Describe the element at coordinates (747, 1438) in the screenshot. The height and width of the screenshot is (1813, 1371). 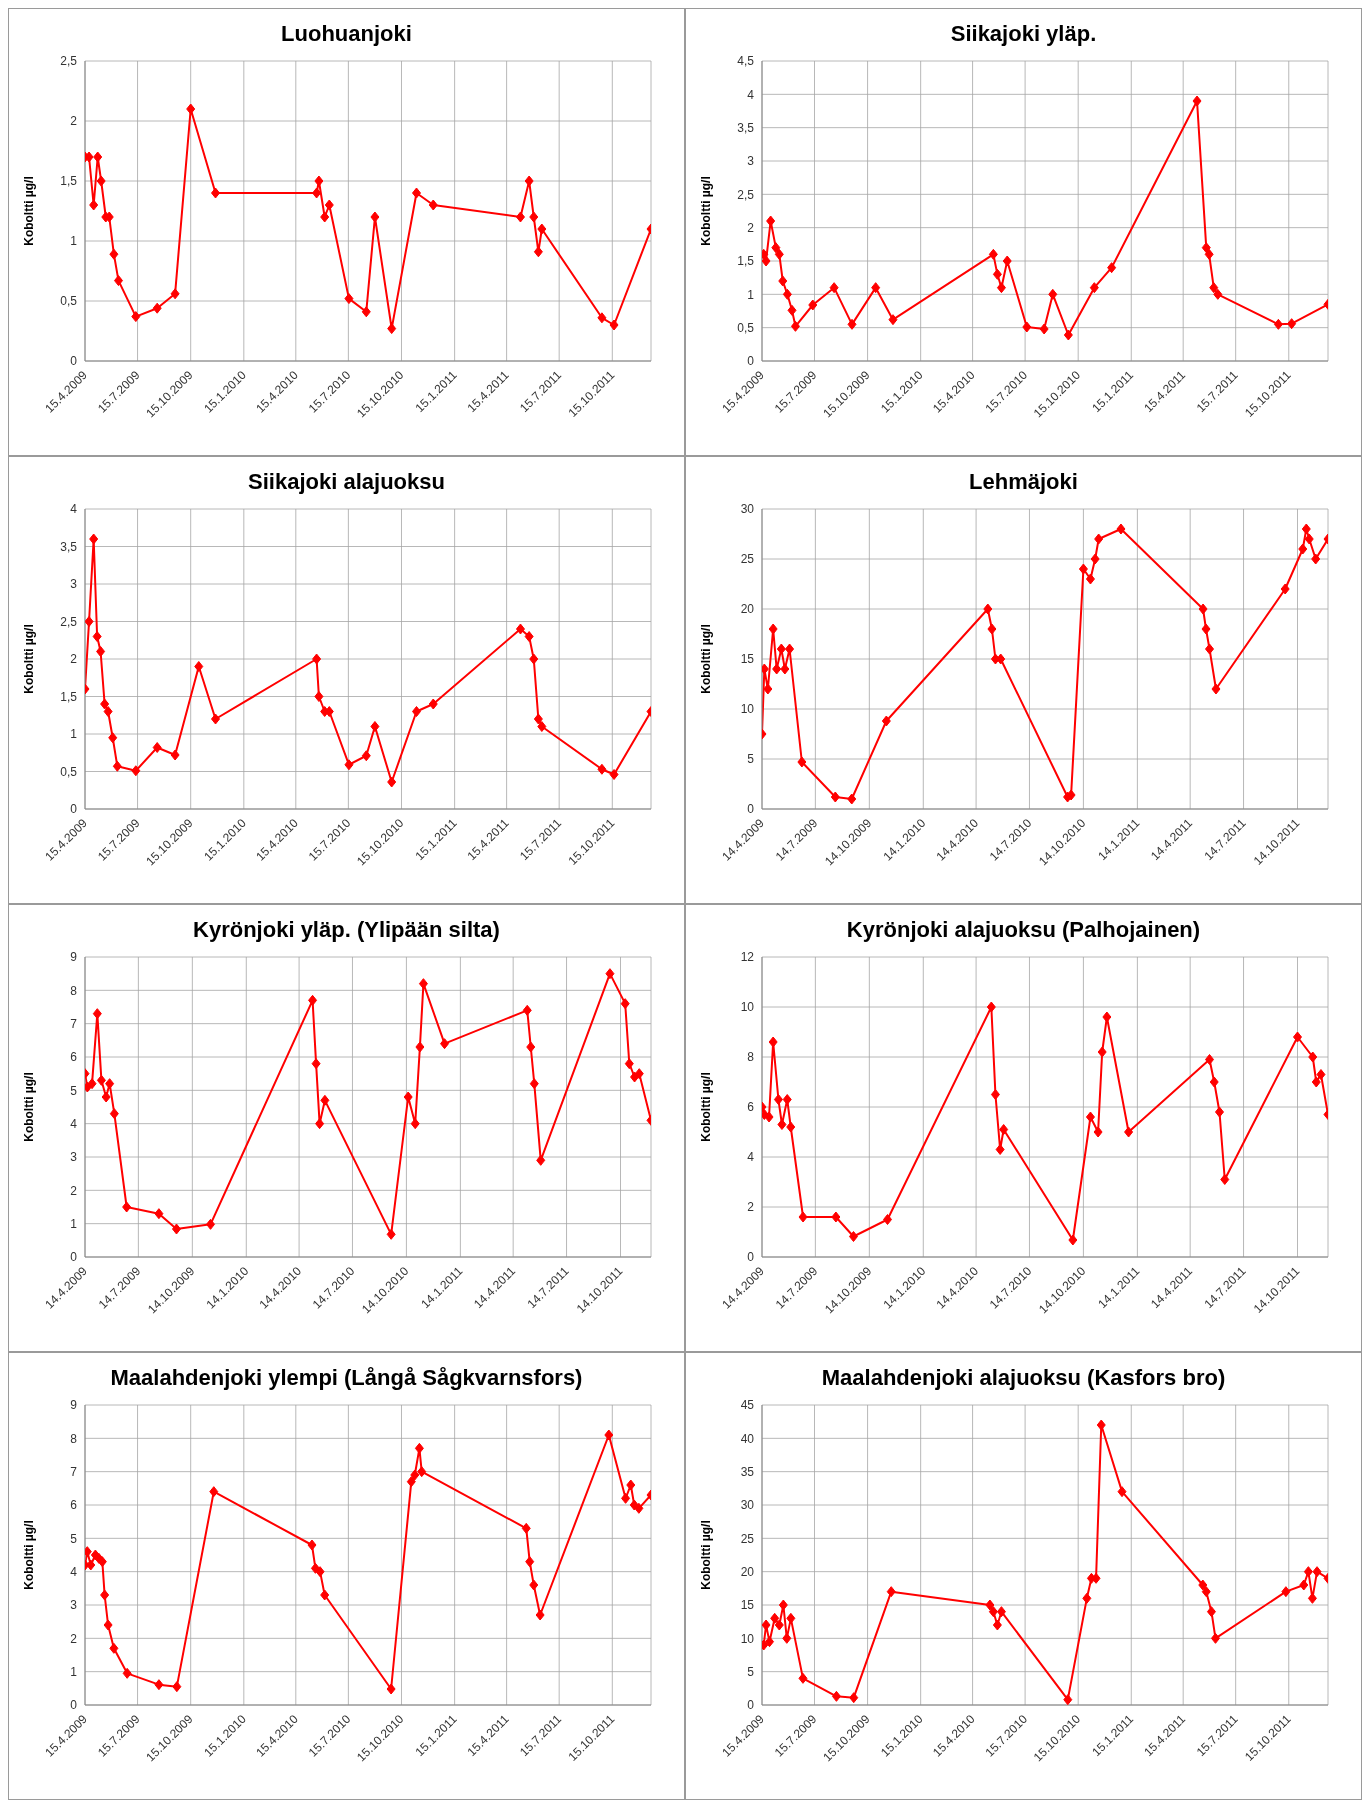
I see `y-tick-label: 40` at that location.